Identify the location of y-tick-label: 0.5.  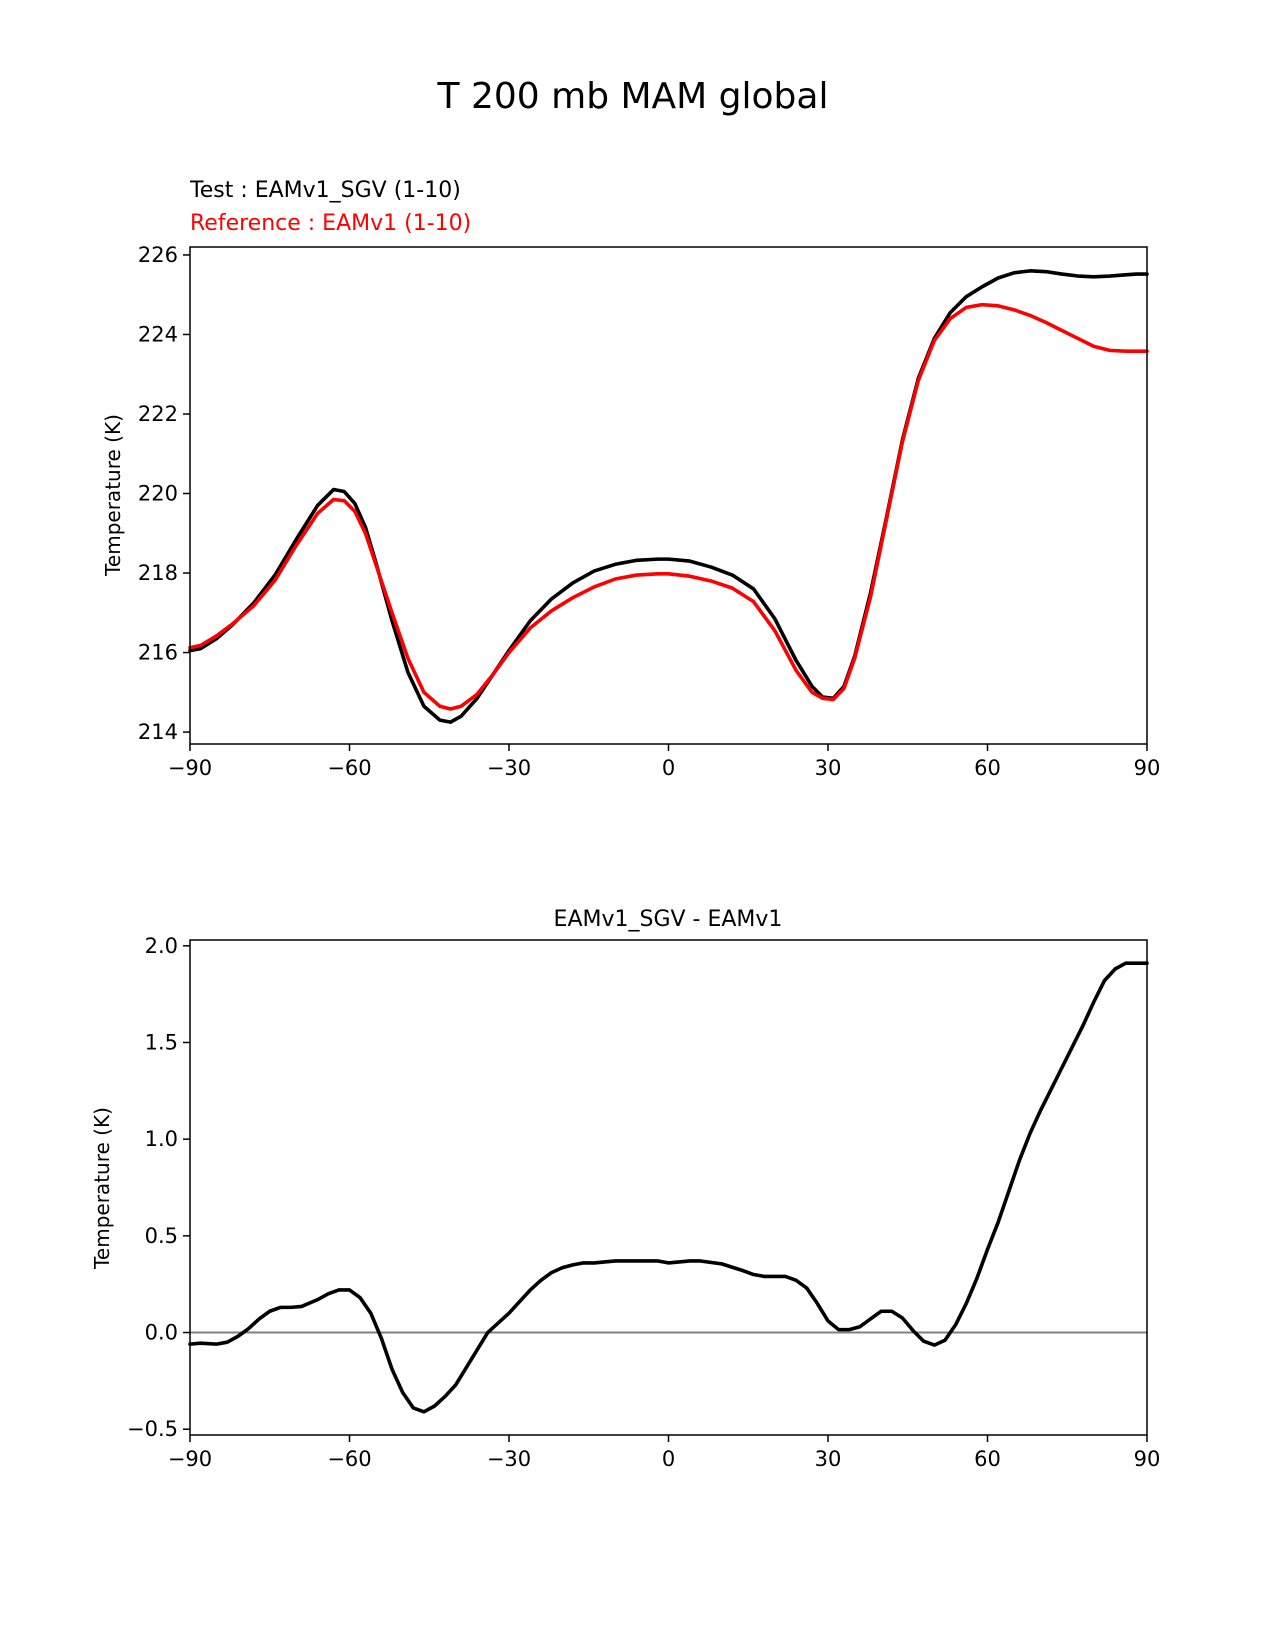
(161, 1236).